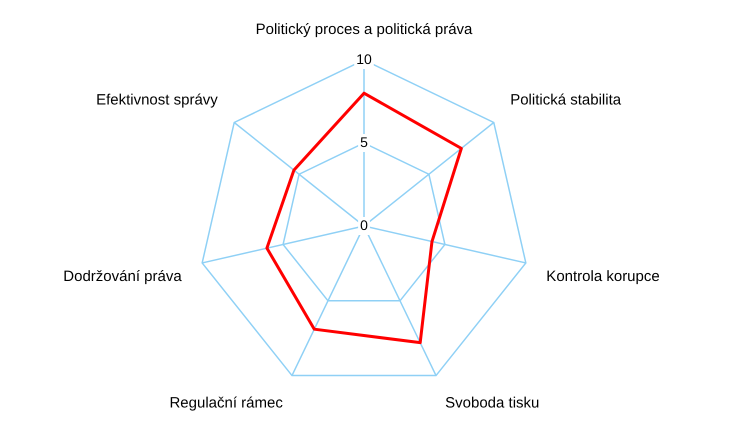 This screenshot has width=729, height=434. Describe the element at coordinates (603, 276) in the screenshot. I see `spoke-label: Kontrola korupce` at that location.